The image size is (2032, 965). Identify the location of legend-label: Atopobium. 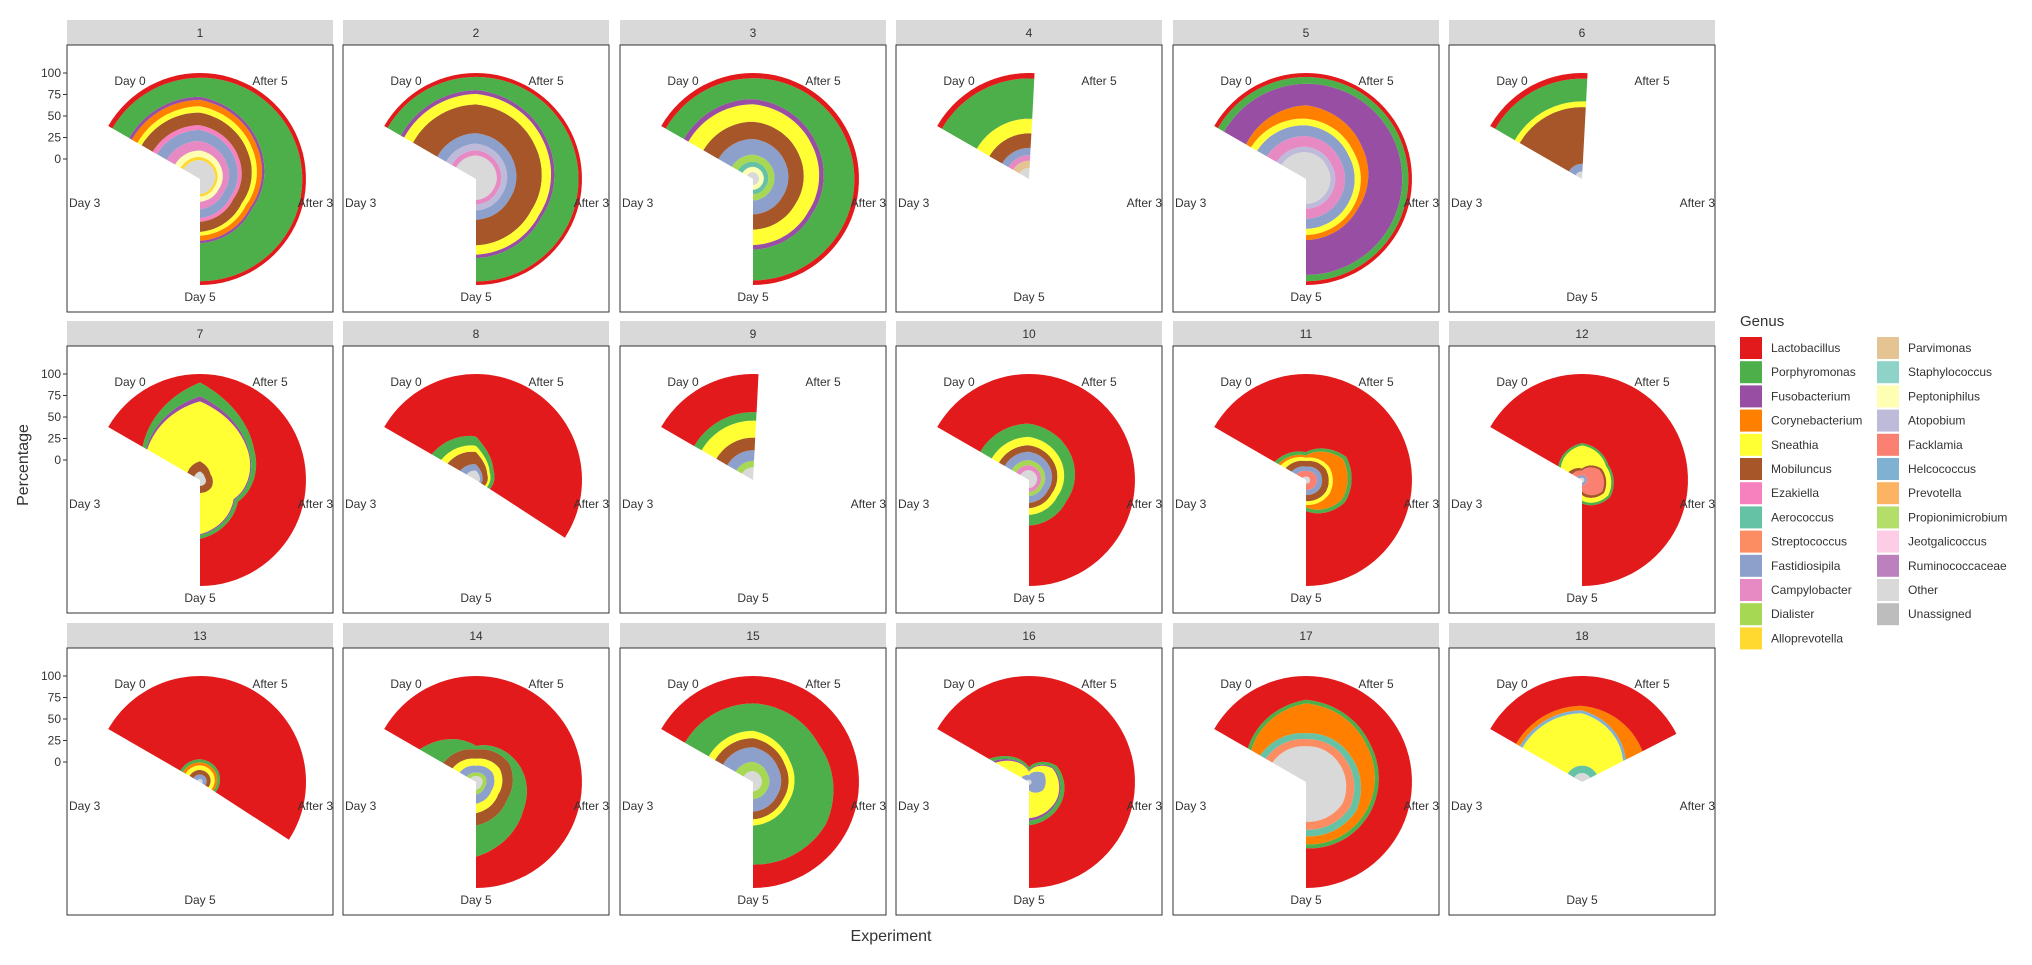
(1936, 421).